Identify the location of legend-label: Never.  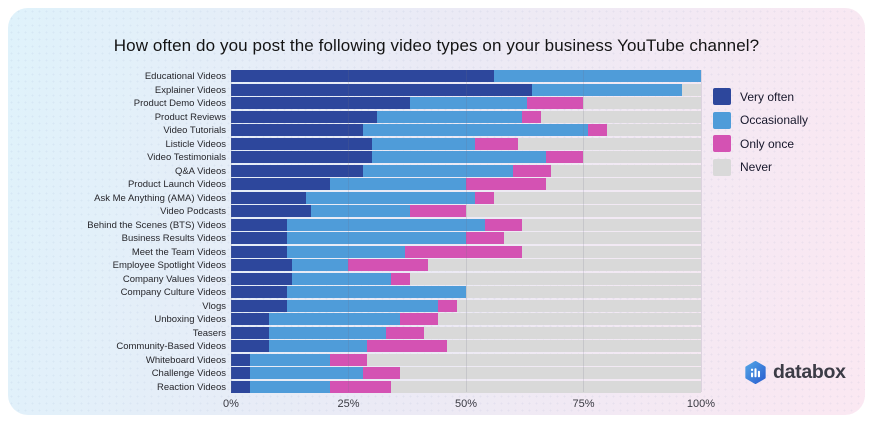
(756, 167).